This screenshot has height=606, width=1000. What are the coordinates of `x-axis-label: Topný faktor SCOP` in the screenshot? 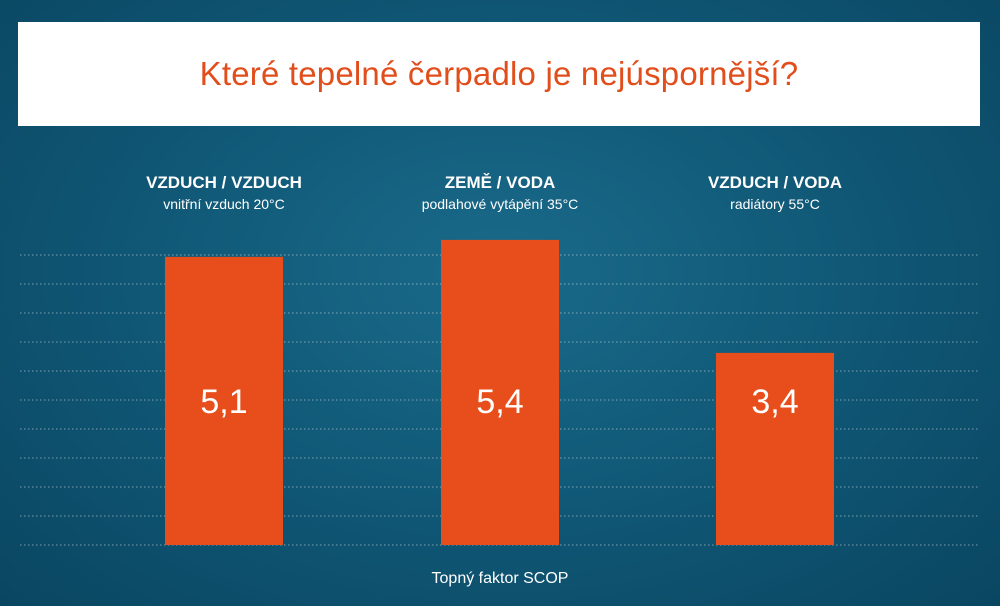 It's located at (500, 578).